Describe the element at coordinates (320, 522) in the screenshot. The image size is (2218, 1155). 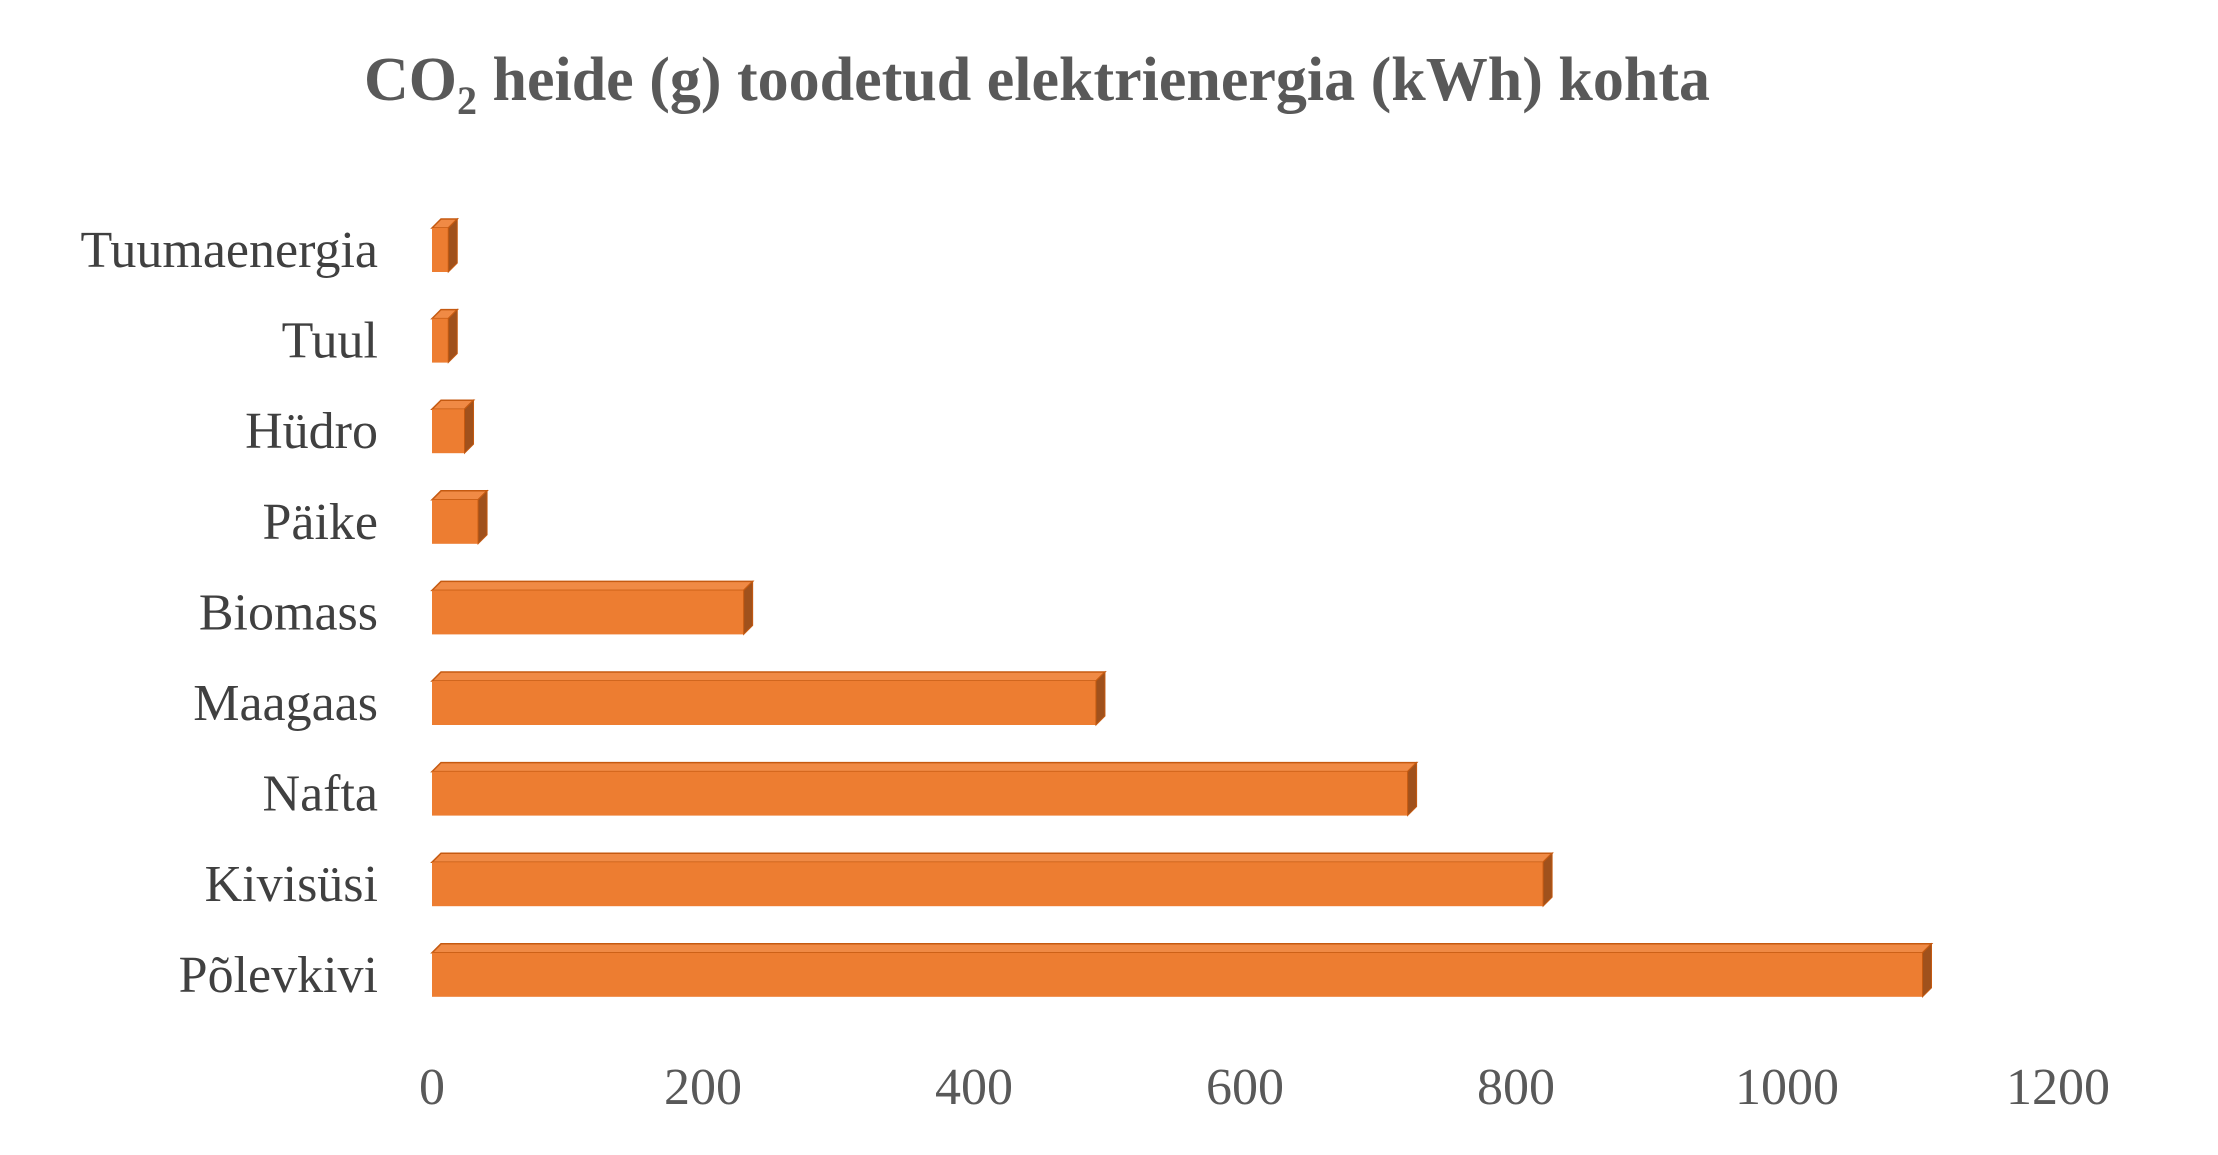
I see `category-label-paike: Päike` at that location.